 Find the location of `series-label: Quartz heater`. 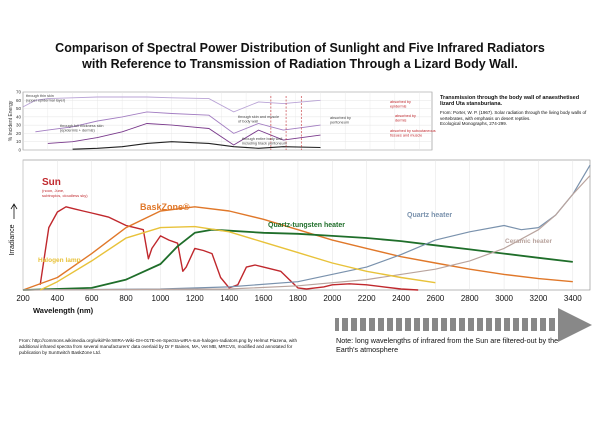

series-label: Quartz heater is located at coordinates (429, 215).